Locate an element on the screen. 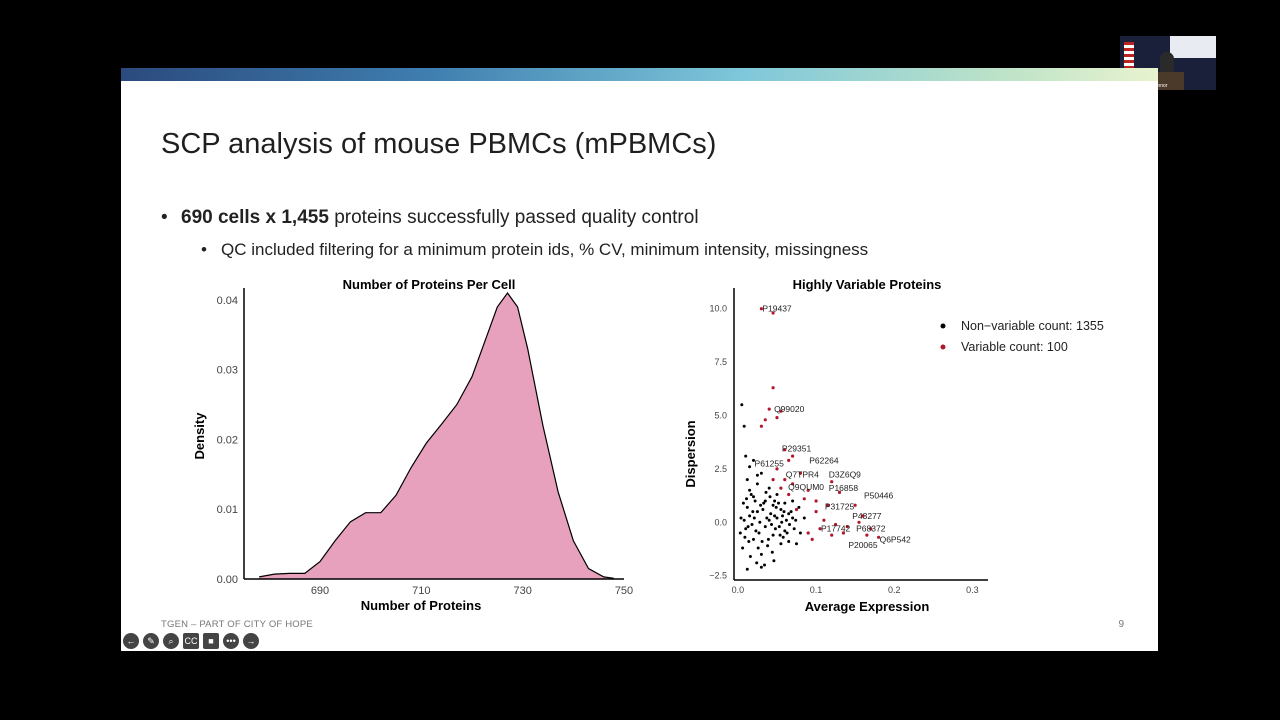  protein-label: P17742 is located at coordinates (836, 529).